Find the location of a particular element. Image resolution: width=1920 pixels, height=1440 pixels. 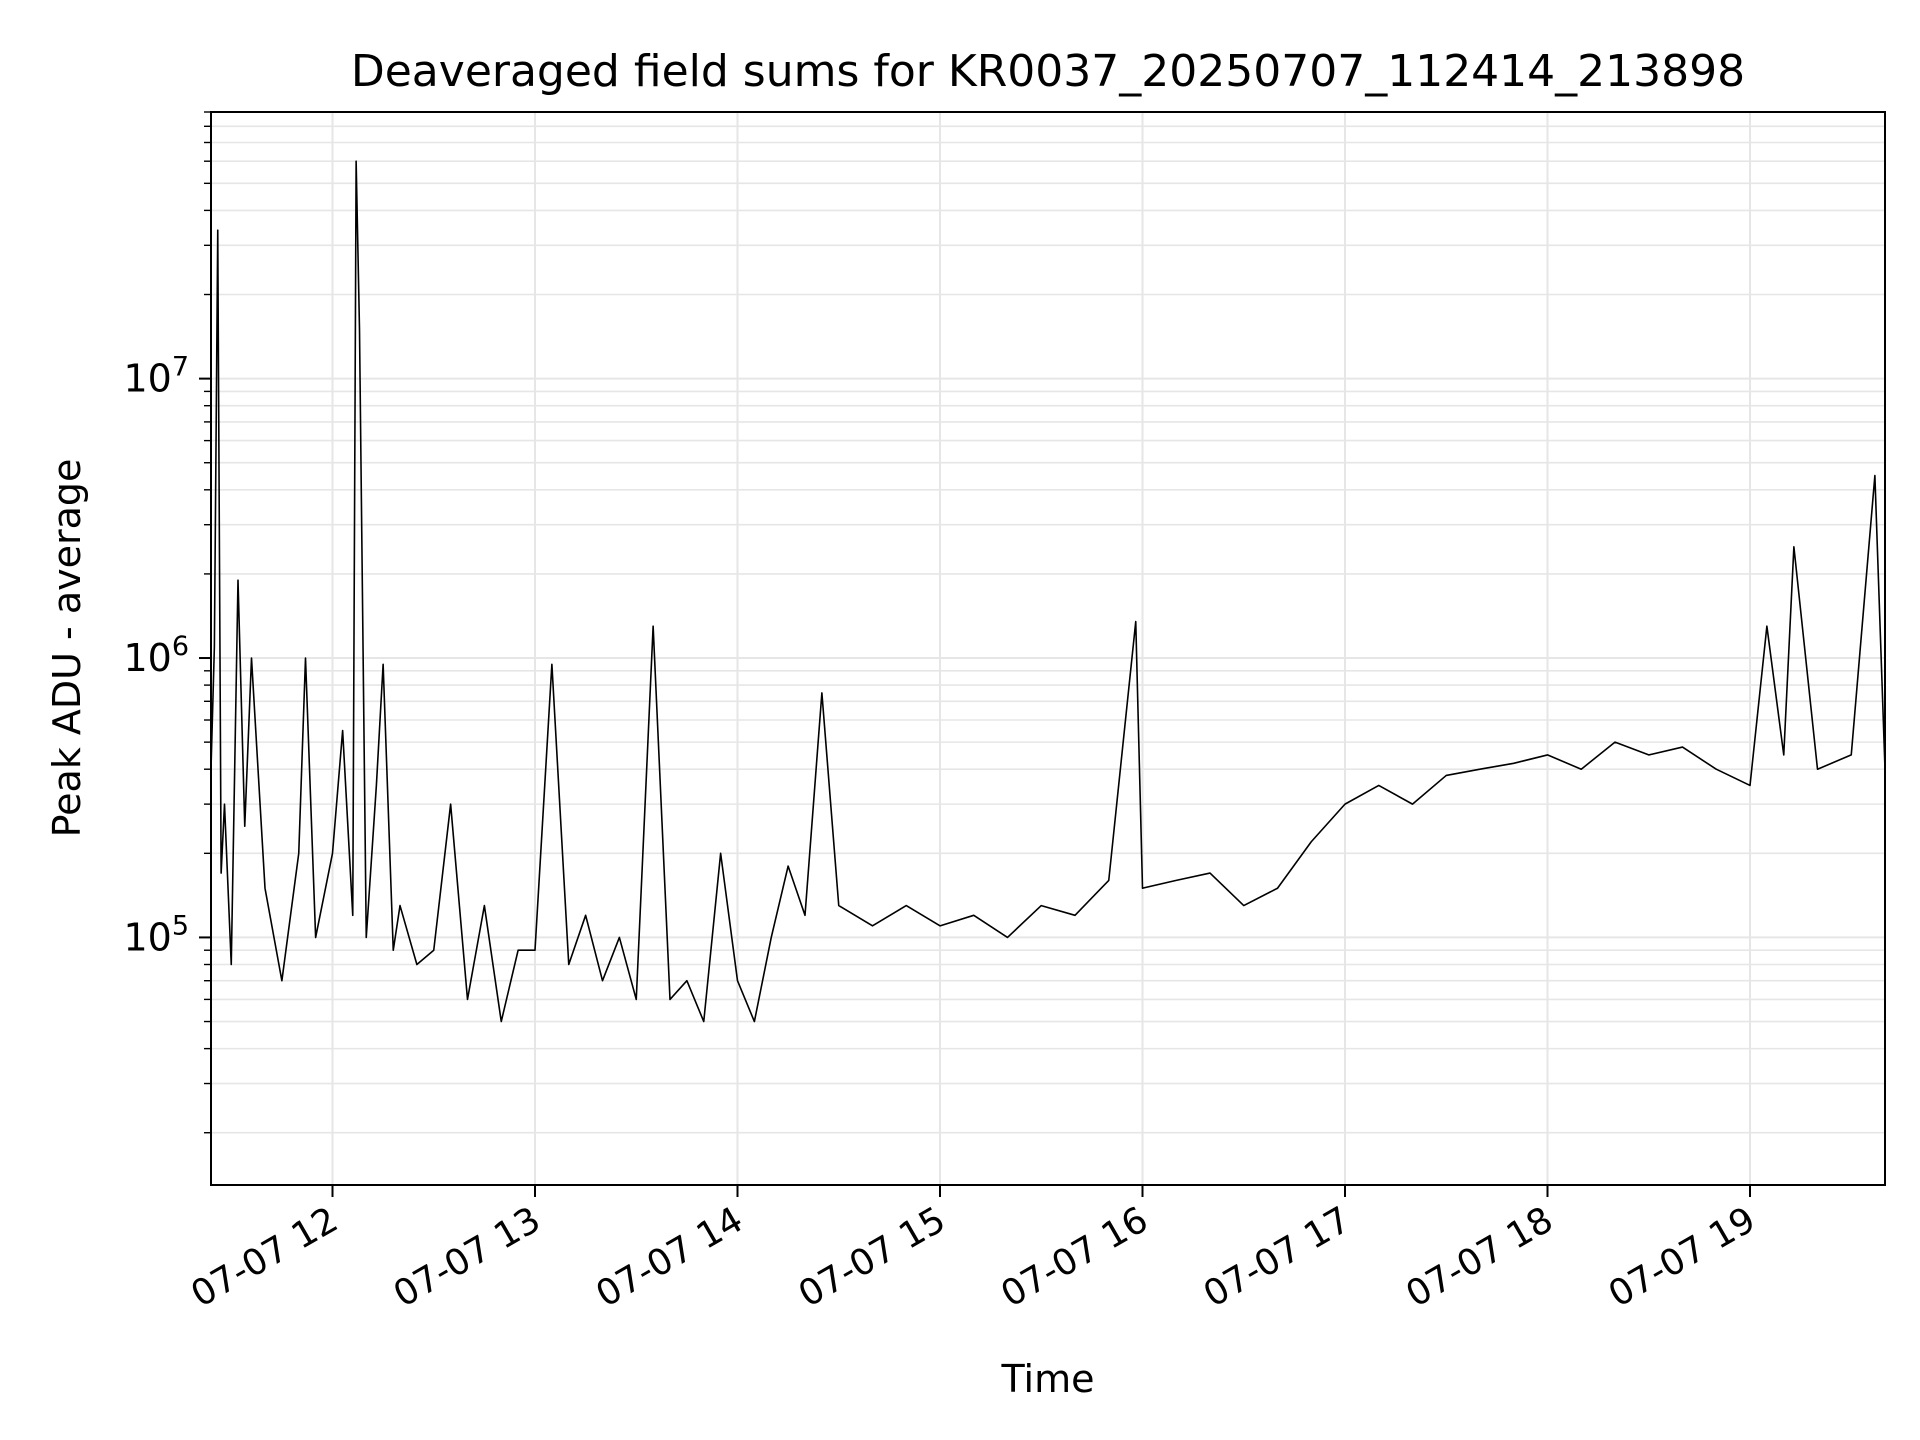

x-axis-label: Time is located at coordinates (1048, 1379).